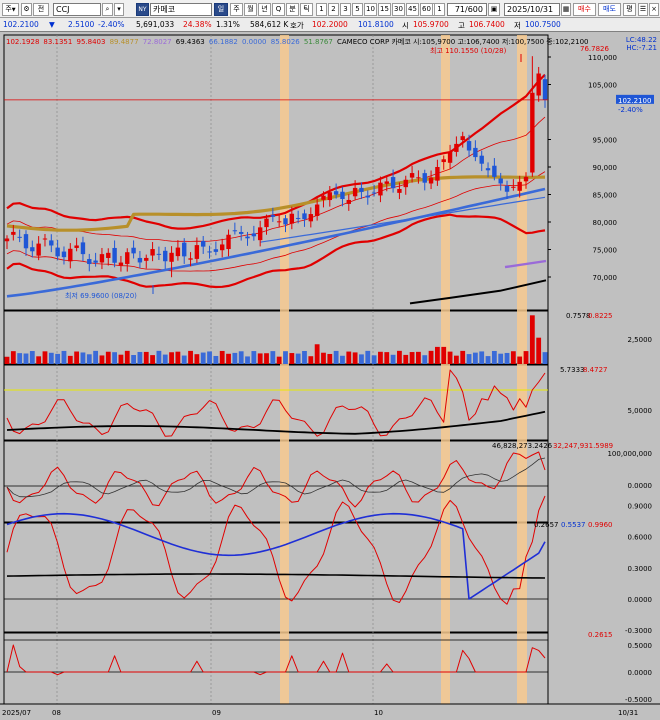 This screenshot has height=720, width=660. Describe the element at coordinates (594, 49) in the screenshot. I see `legend-right-value: 76.7826` at that location.